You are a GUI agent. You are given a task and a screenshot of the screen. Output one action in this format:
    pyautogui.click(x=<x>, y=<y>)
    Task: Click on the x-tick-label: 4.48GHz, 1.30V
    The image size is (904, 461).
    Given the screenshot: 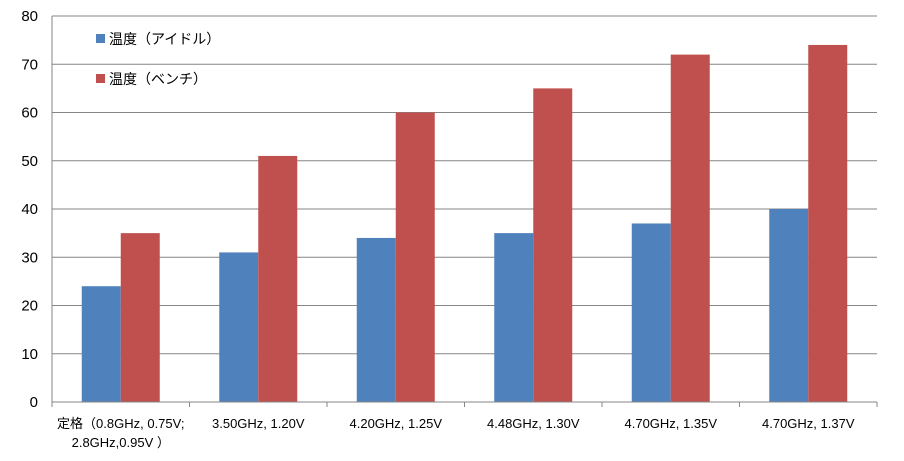 What is the action you would take?
    pyautogui.click(x=533, y=423)
    